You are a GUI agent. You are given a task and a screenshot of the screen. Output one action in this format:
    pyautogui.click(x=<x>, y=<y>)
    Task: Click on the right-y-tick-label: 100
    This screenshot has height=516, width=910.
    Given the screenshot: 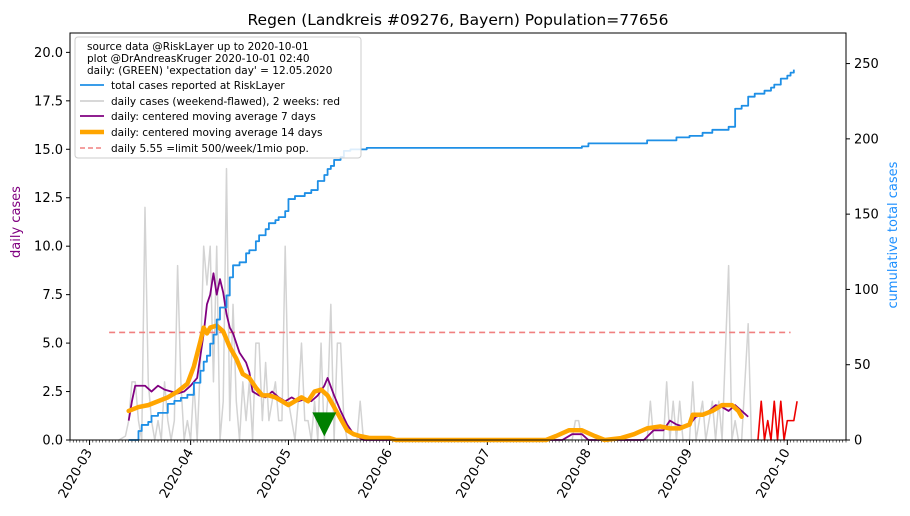 What is the action you would take?
    pyautogui.click(x=866, y=290)
    